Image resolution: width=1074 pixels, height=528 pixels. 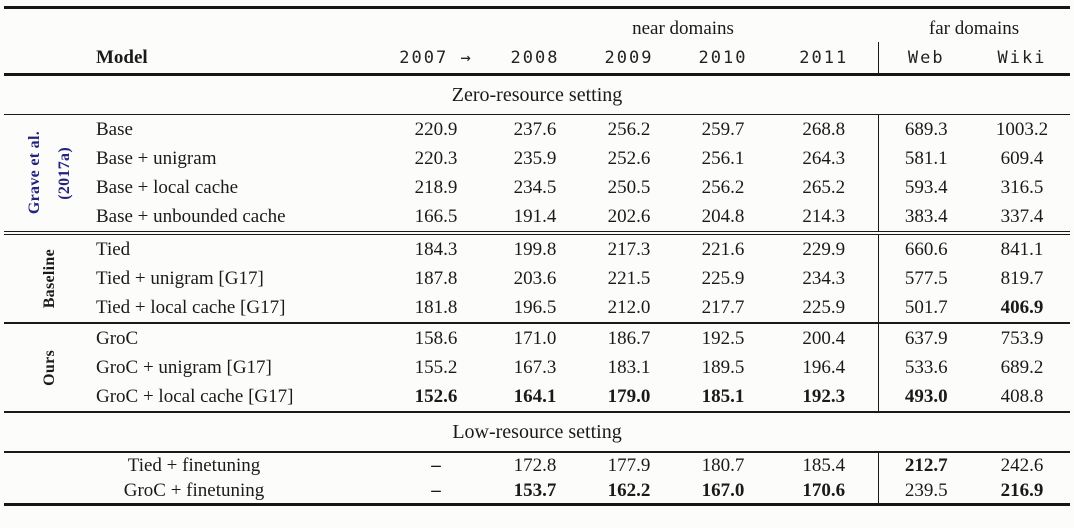 What do you see at coordinates (1022, 396) in the screenshot?
I see `value-cell: 408.8` at bounding box center [1022, 396].